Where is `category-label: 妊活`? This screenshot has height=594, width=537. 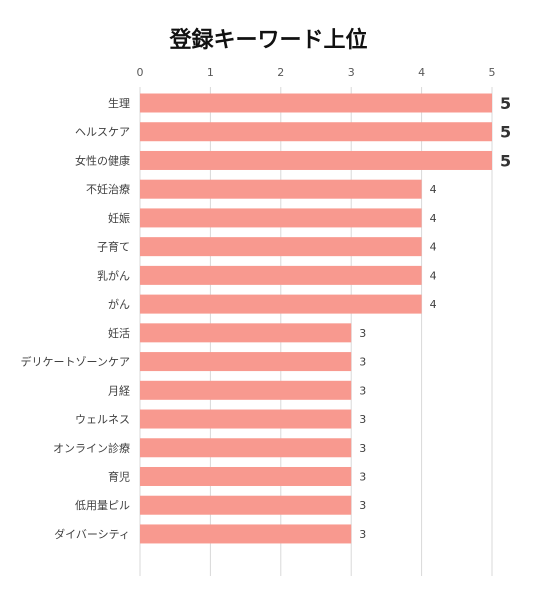 category-label: 妊活 is located at coordinates (119, 333).